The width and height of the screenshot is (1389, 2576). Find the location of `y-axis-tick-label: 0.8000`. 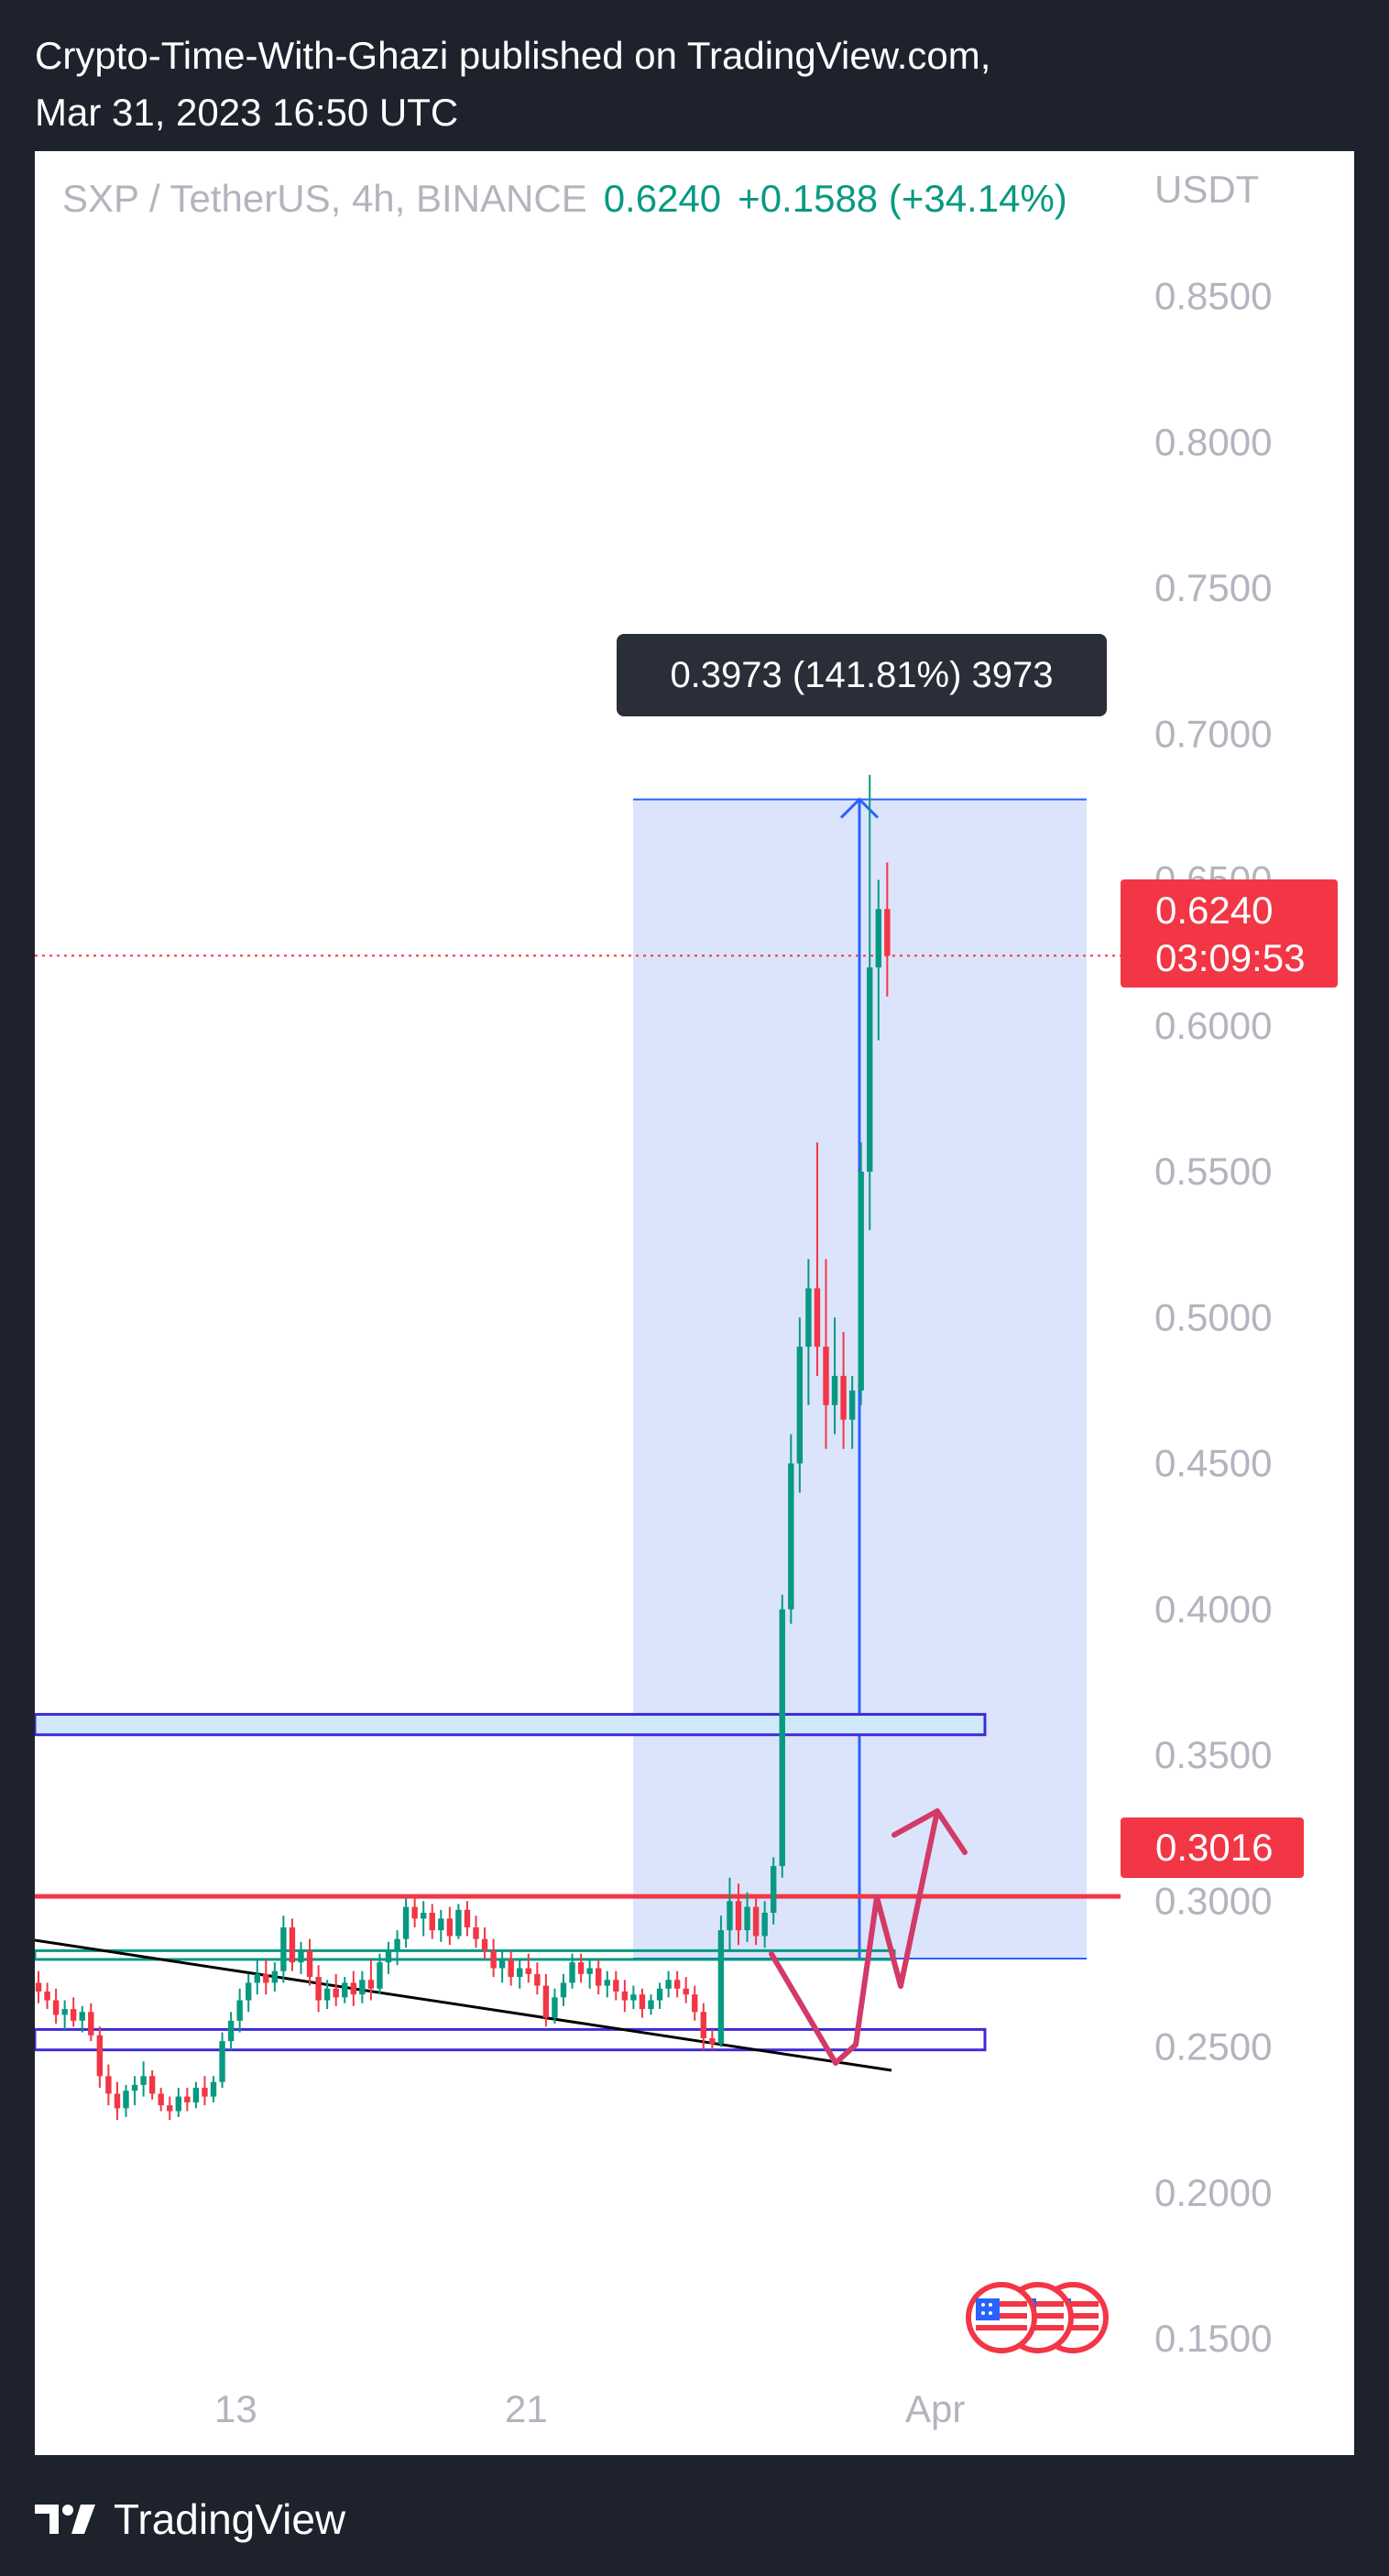

y-axis-tick-label: 0.8000 is located at coordinates (1213, 442).